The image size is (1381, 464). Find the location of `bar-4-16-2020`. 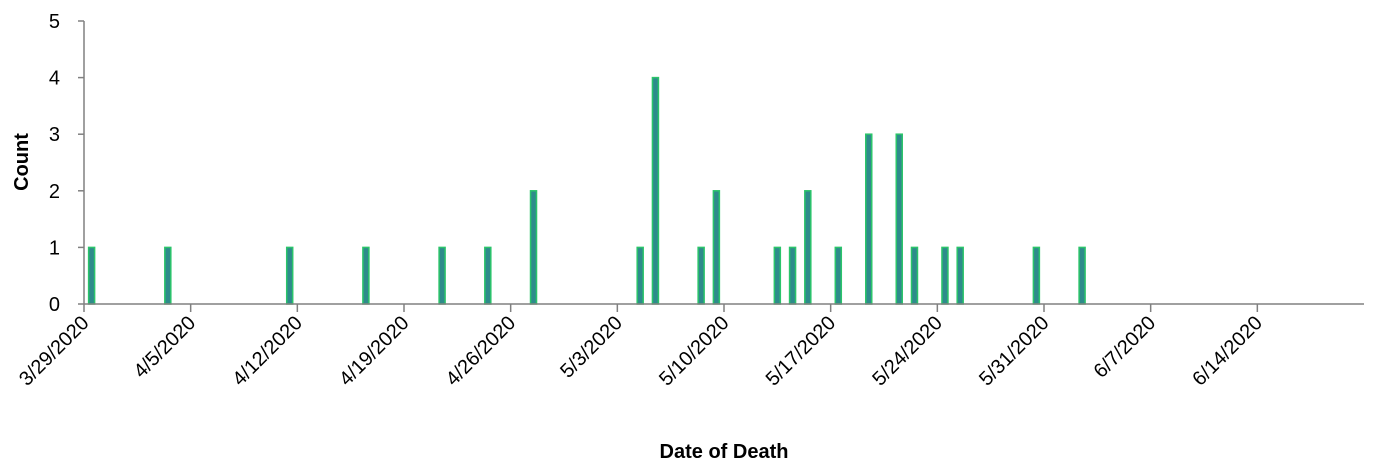

bar-4-16-2020 is located at coordinates (366, 275).